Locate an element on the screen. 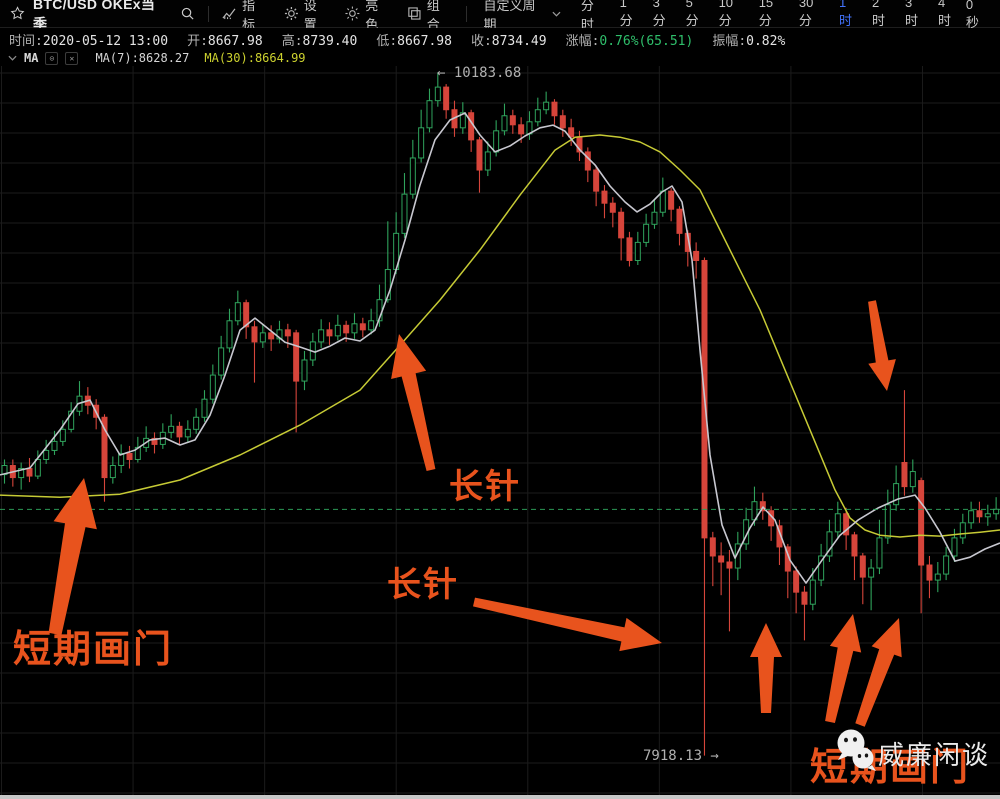  time-field: 时间:2020-05-12 13:00 is located at coordinates (89, 41).